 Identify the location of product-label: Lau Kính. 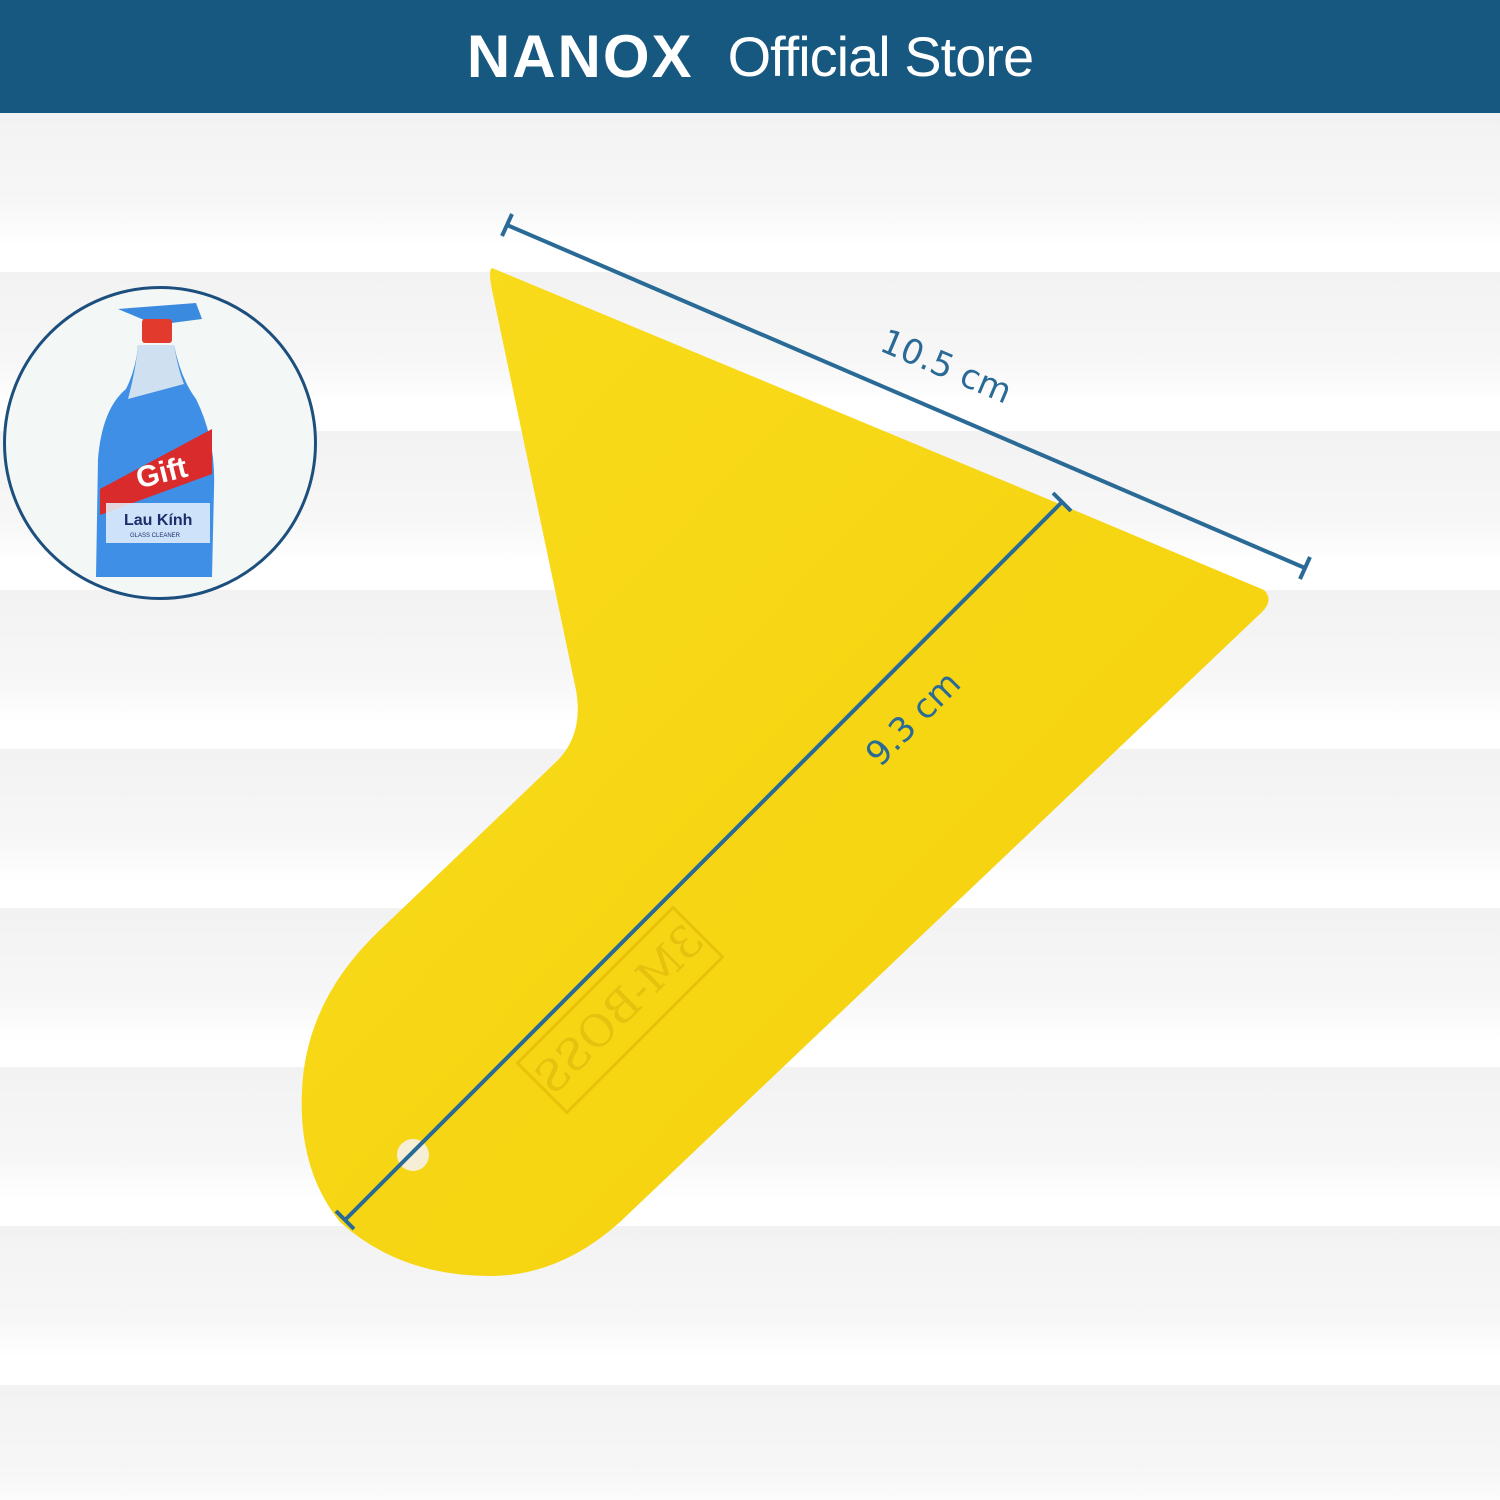
(158, 520).